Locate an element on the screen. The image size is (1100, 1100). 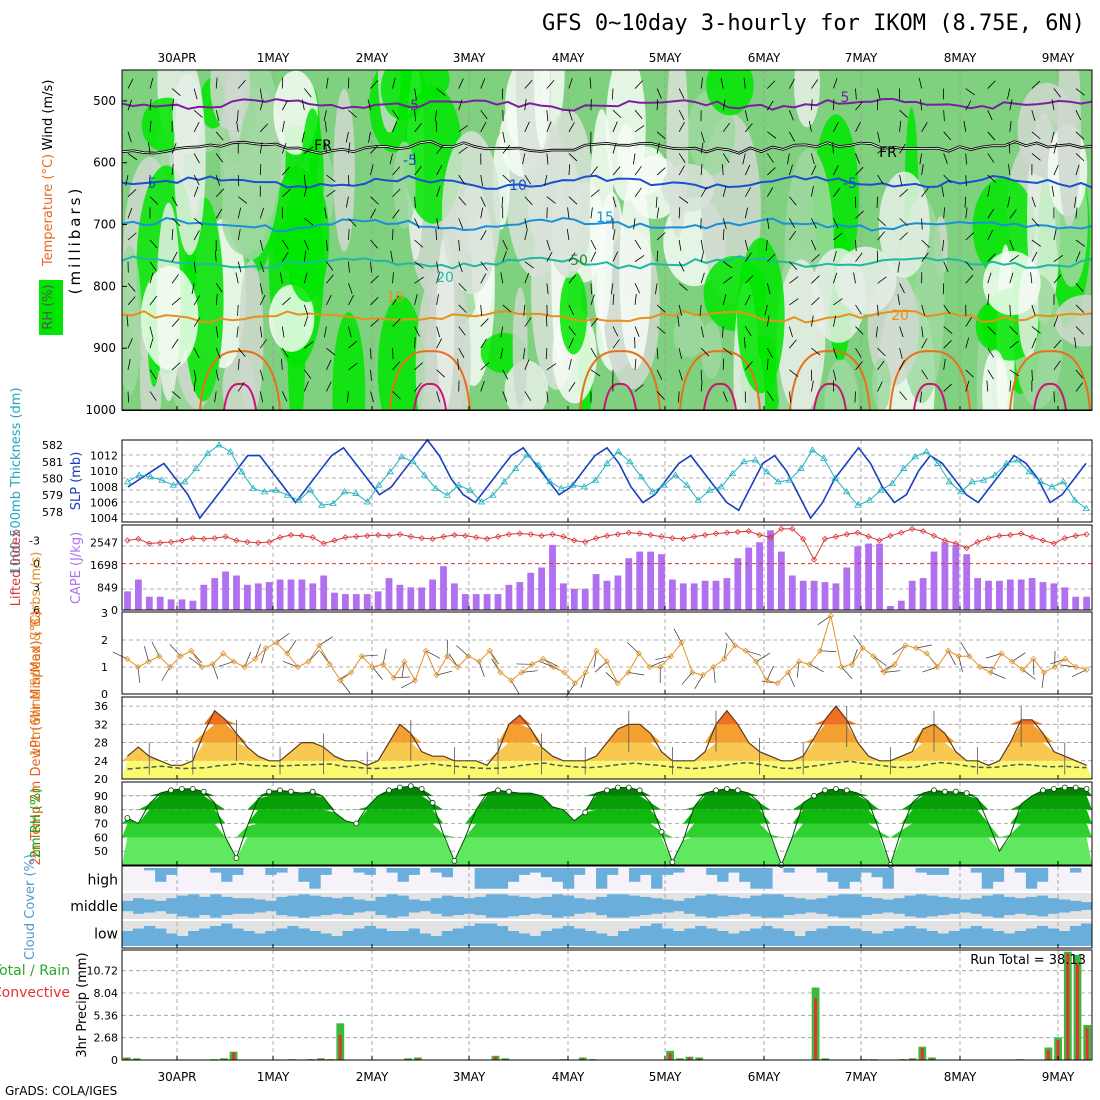
precip-axis-label: 3hr Precip (mm) is located at coordinates (82, 1004).